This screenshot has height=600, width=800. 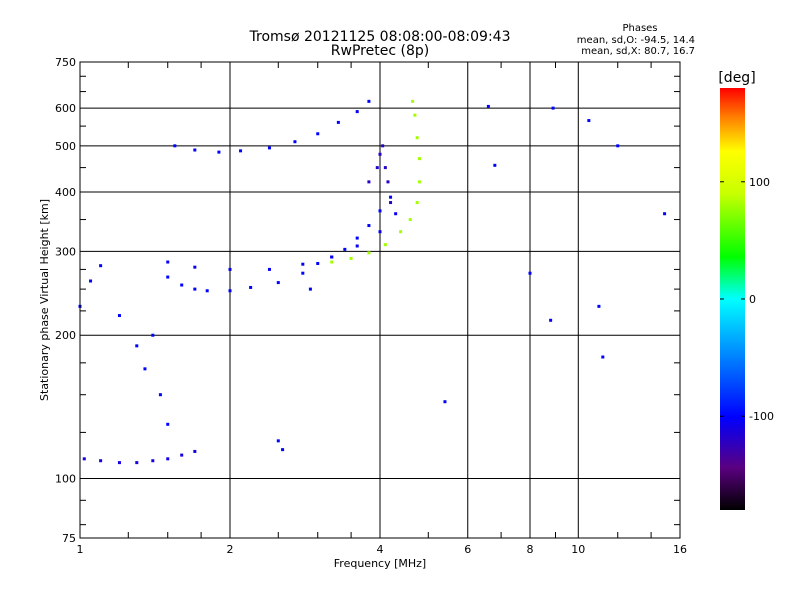 I want to click on colorbar-gradient, so click(x=732, y=299).